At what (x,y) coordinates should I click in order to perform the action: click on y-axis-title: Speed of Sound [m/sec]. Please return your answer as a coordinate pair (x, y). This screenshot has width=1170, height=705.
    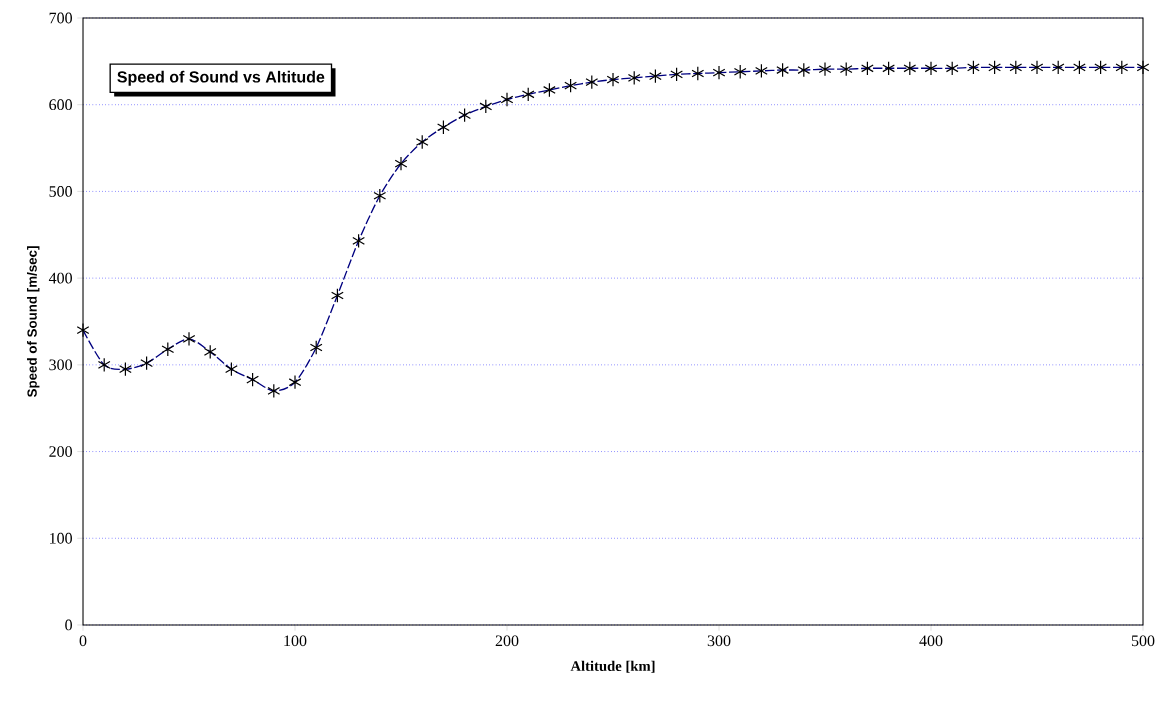
    Looking at the image, I should click on (33, 322).